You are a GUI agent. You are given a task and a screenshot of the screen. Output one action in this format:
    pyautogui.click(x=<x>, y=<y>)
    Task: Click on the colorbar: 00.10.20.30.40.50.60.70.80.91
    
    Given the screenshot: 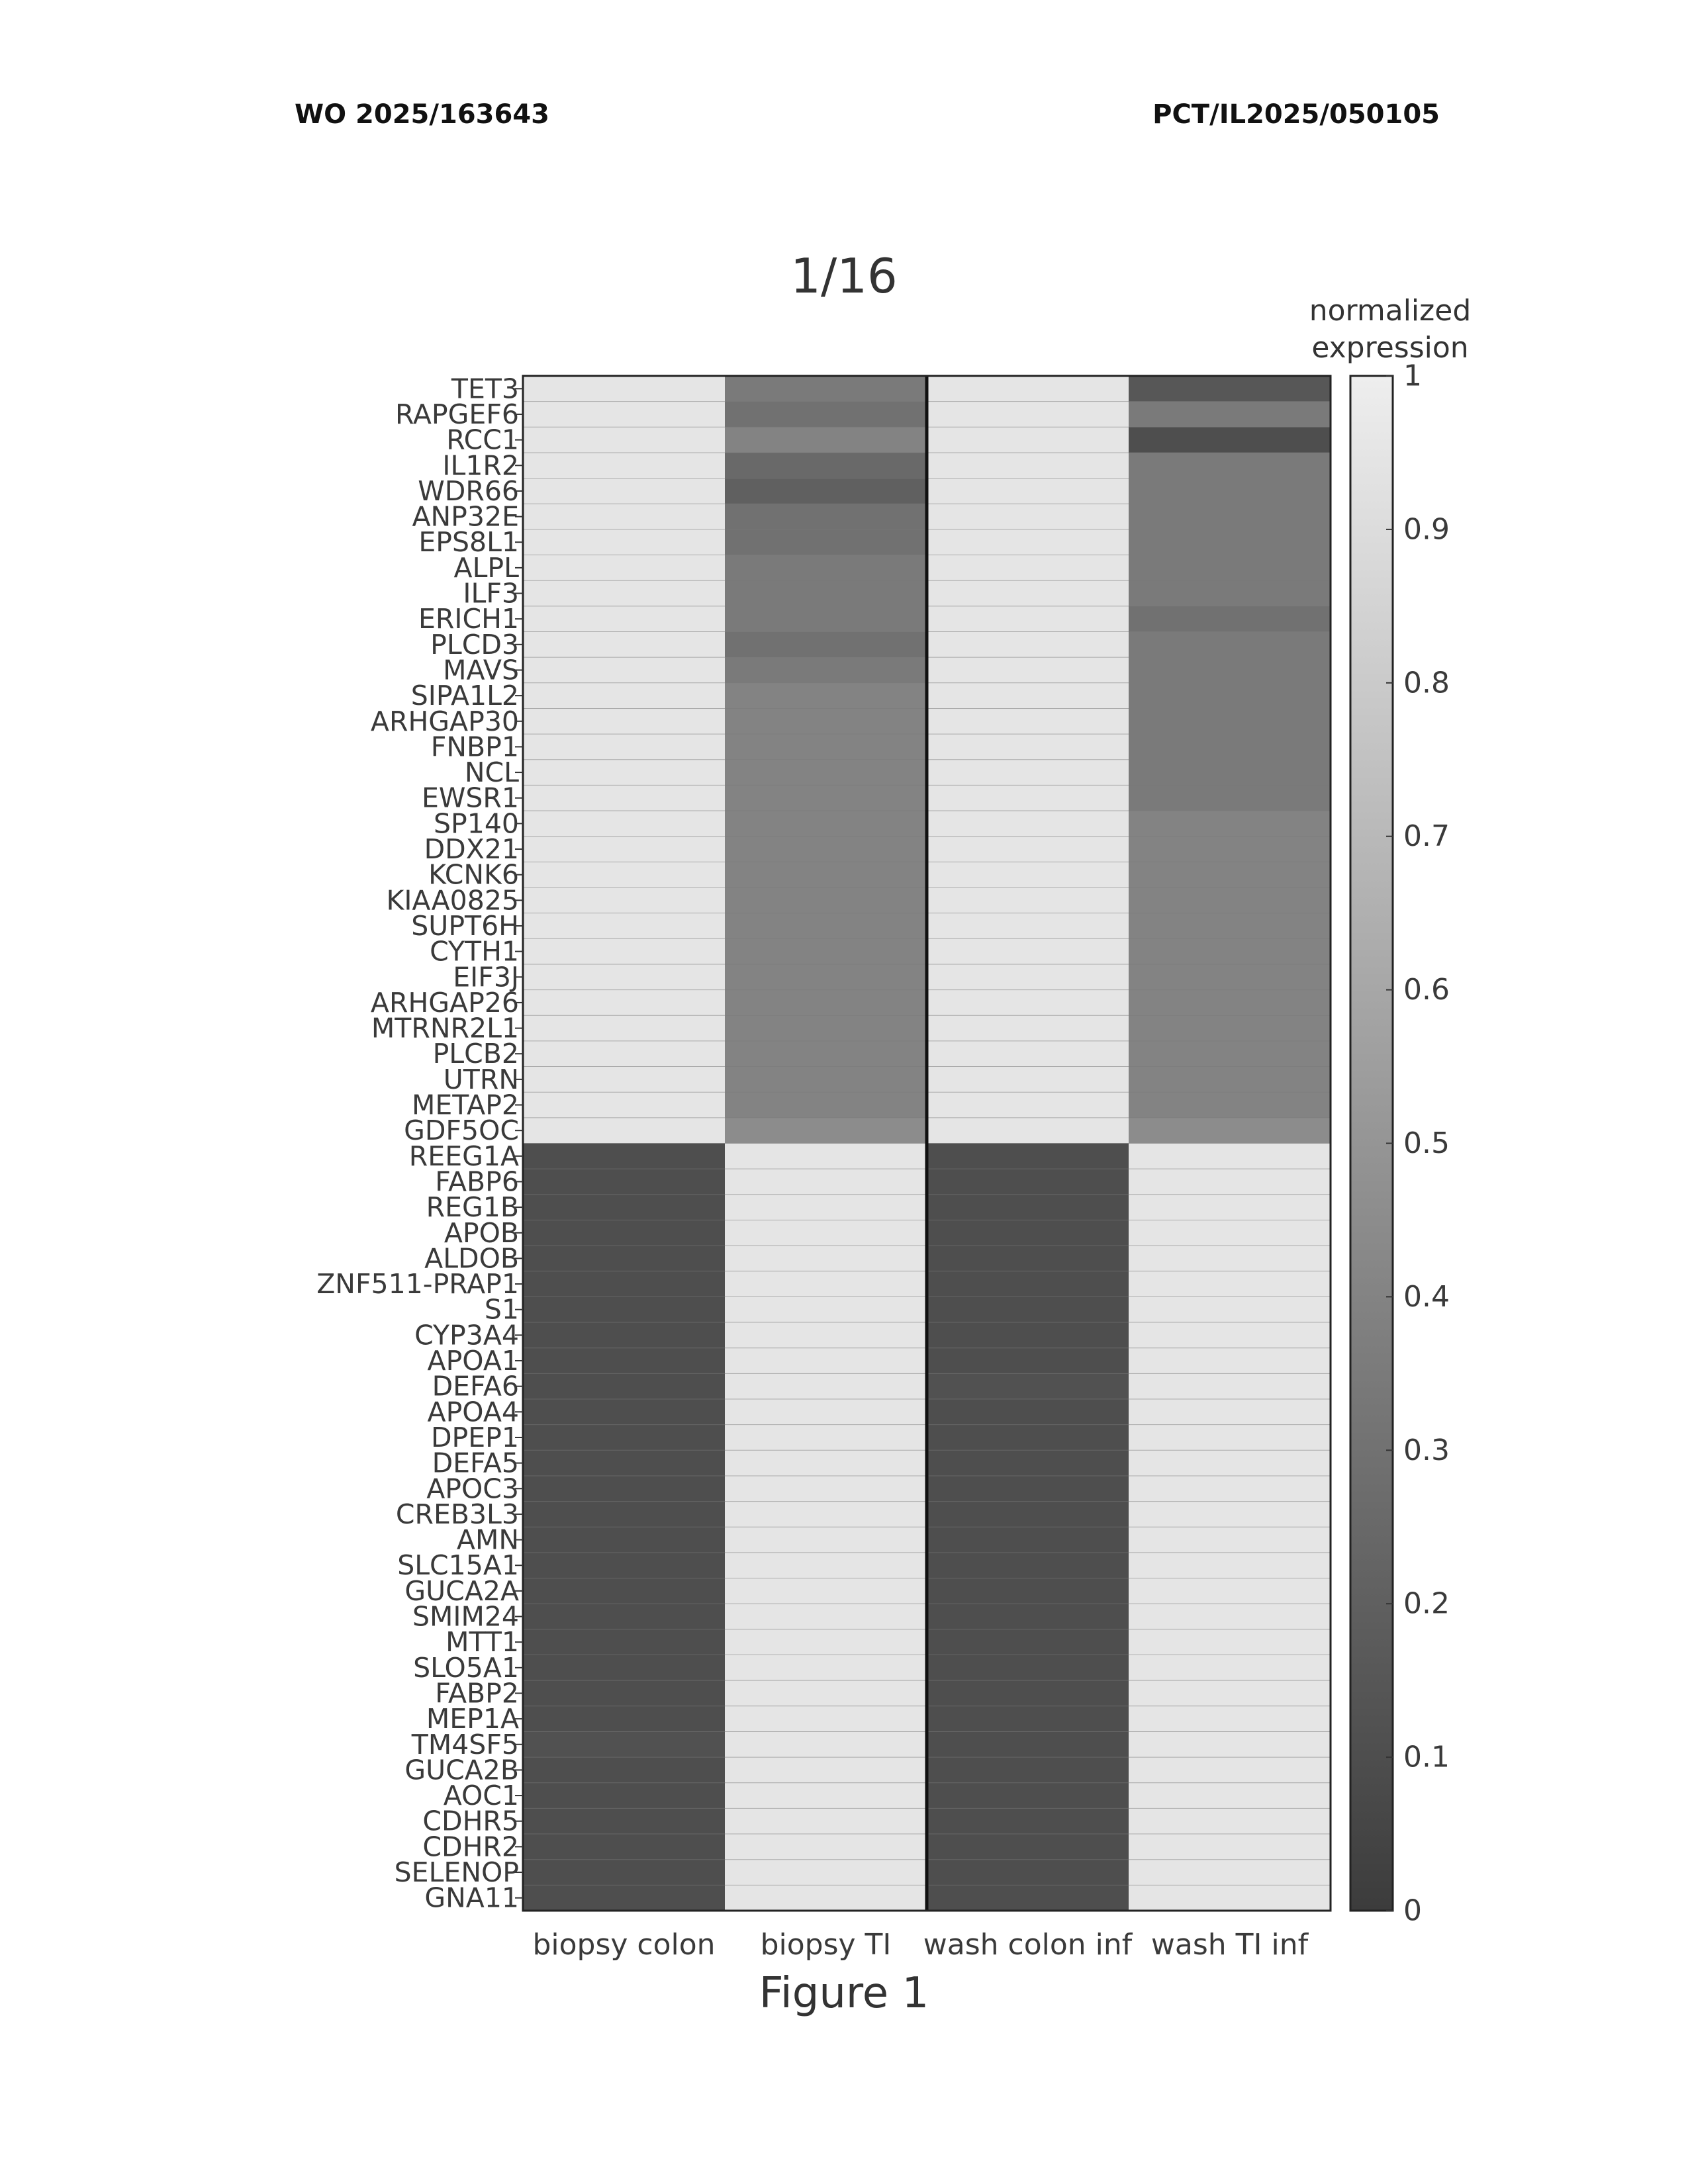 What is the action you would take?
    pyautogui.click(x=1400, y=1143)
    